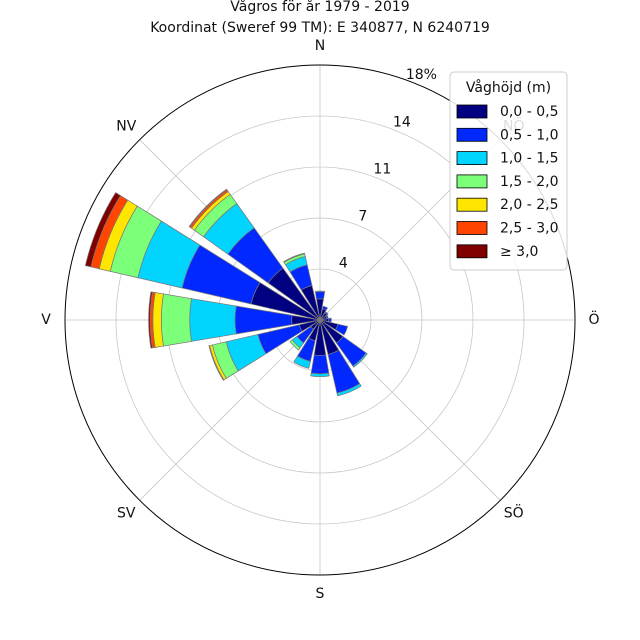 Image resolution: width=640 pixels, height=640 pixels. I want to click on bar-SV-s3, so click(295, 345).